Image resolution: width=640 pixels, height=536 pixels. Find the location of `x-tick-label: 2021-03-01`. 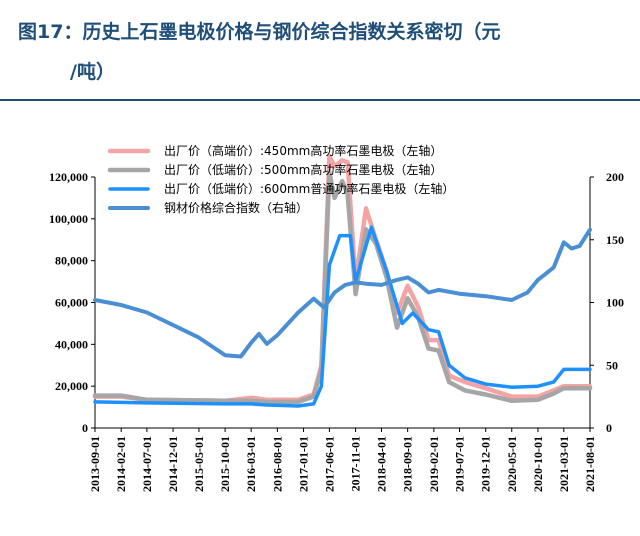

x-tick-label: 2021-03-01 is located at coordinates (564, 464).